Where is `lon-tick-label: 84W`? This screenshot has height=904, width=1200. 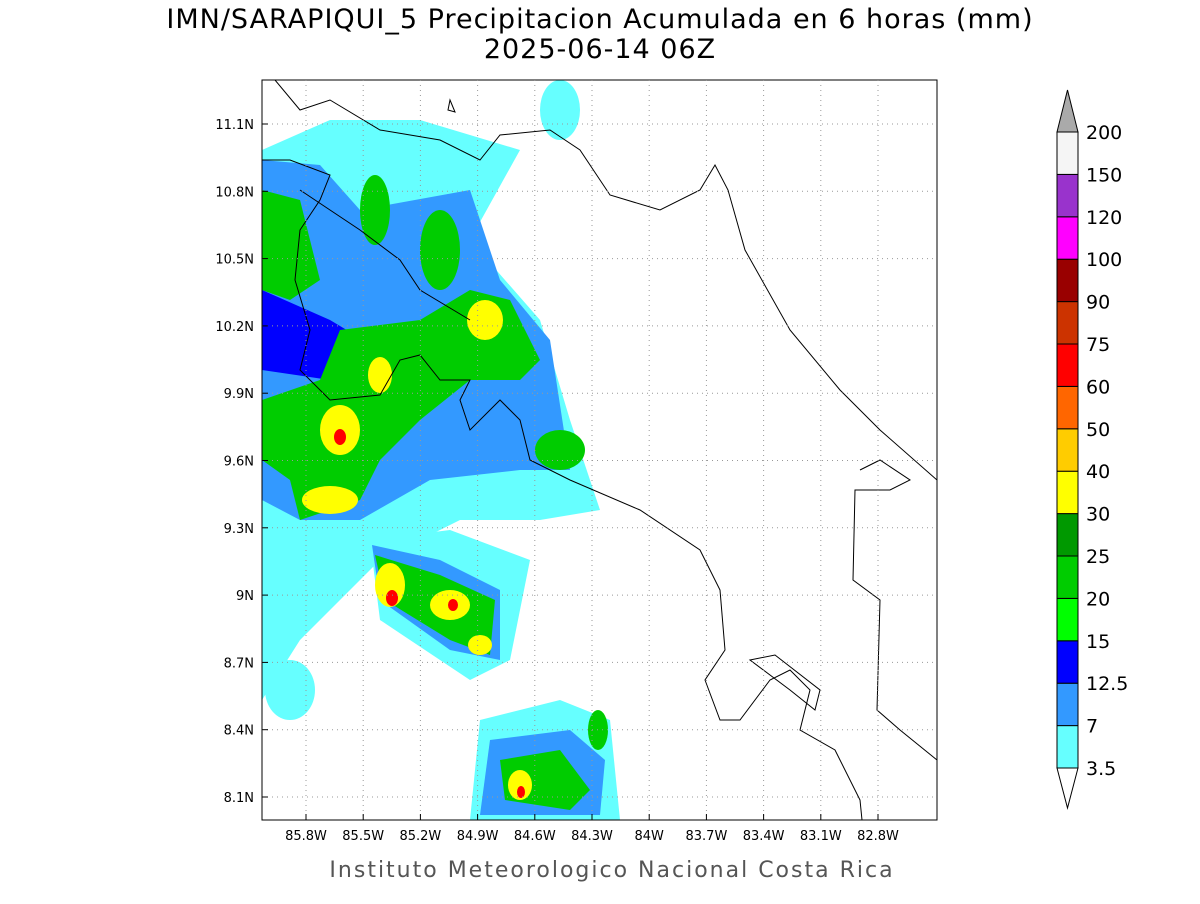 lon-tick-label: 84W is located at coordinates (650, 836).